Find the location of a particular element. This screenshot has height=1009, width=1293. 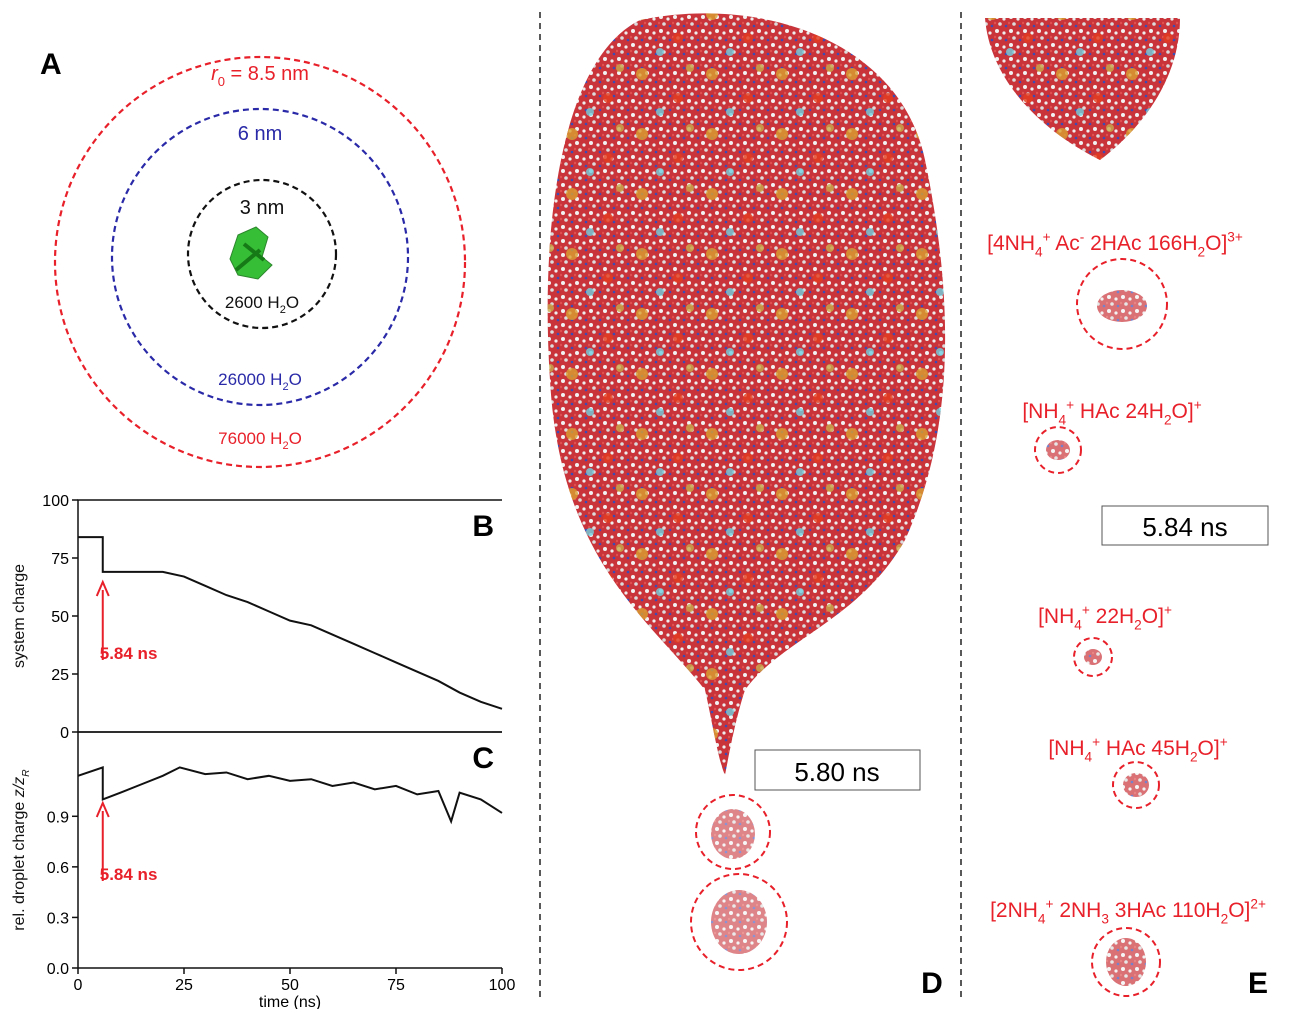

panel-letter: C is located at coordinates (483, 758).